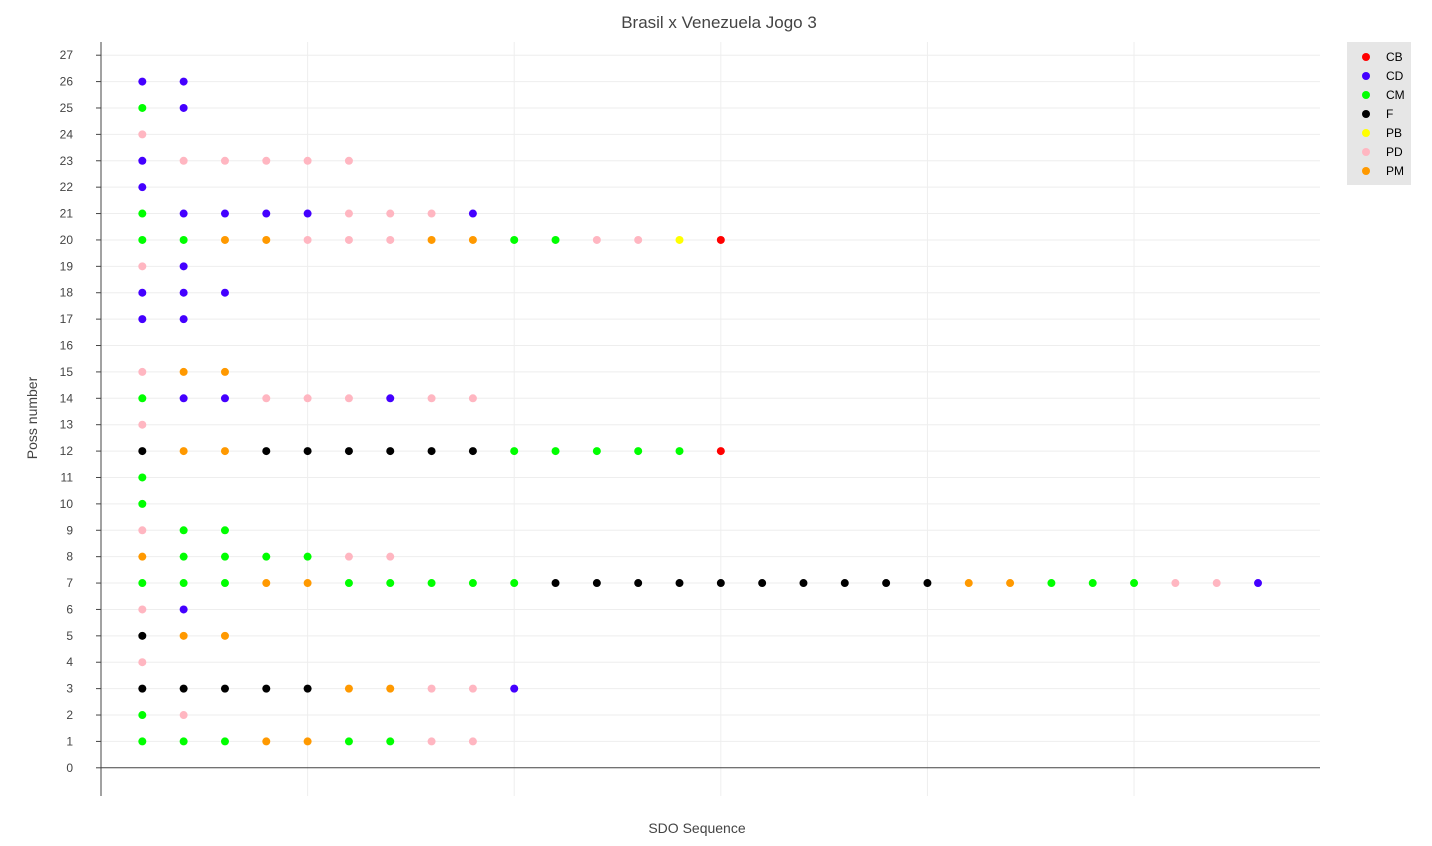 This screenshot has width=1432, height=846. I want to click on legend-item-pd: PD, so click(1382, 152).